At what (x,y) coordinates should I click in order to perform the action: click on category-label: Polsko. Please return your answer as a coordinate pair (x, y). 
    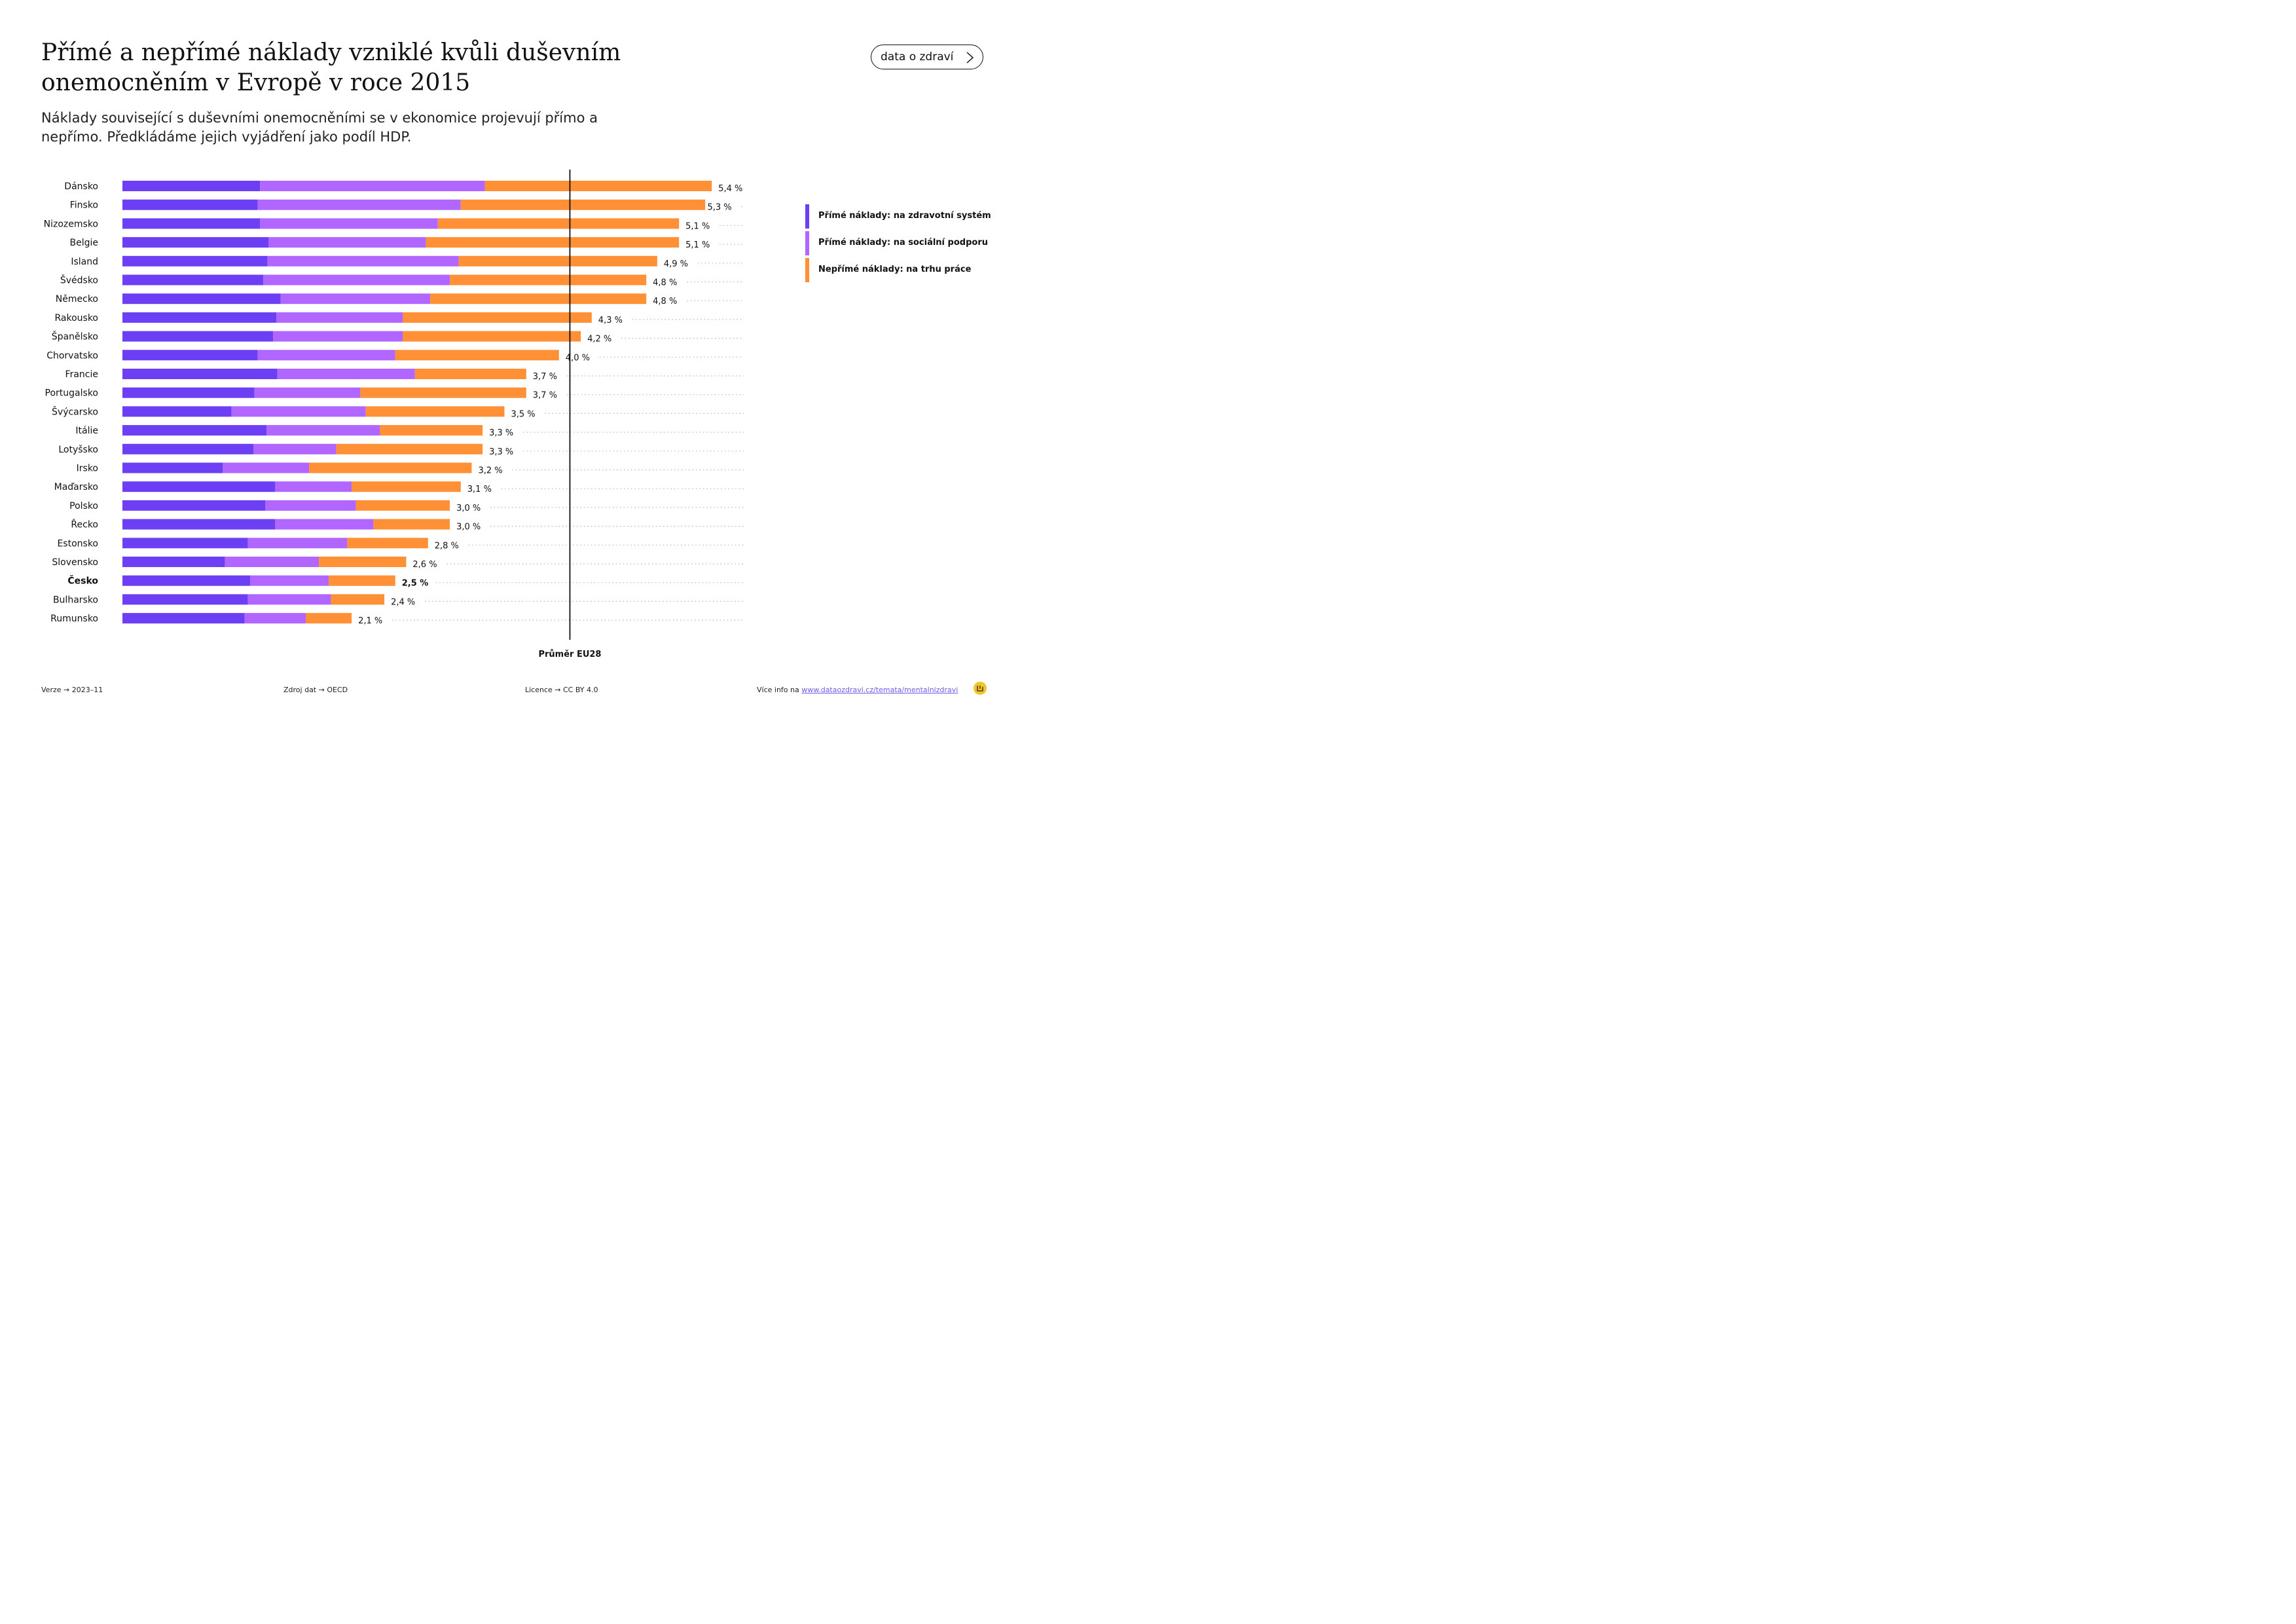
    Looking at the image, I should click on (83, 506).